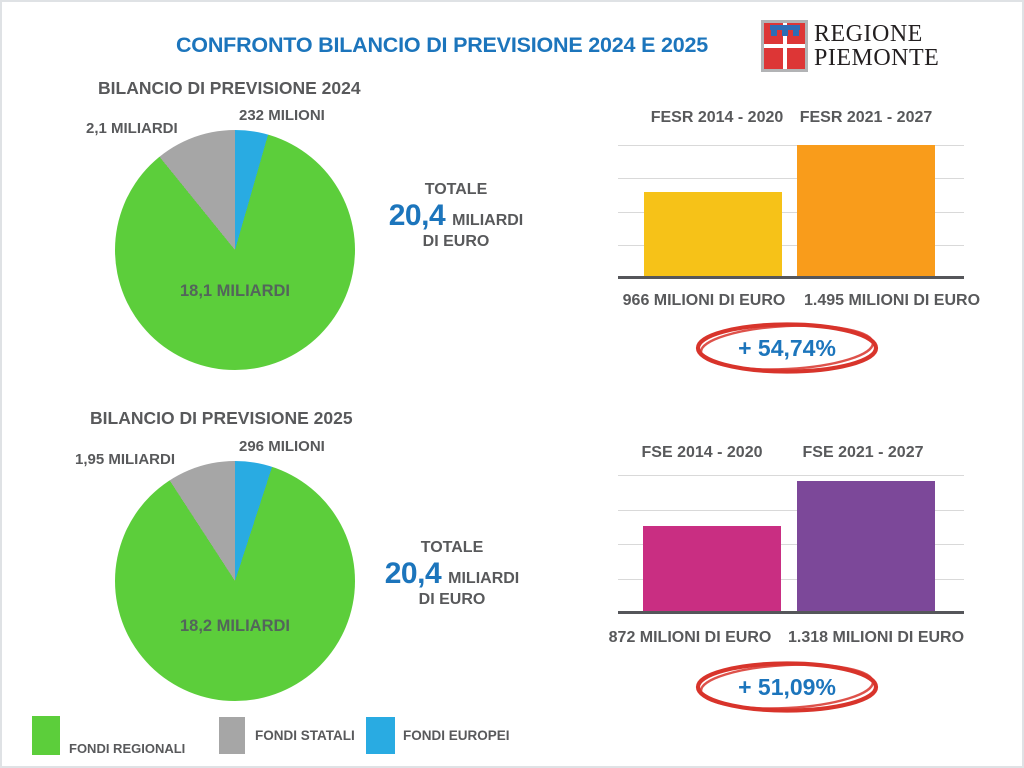 Image resolution: width=1024 pixels, height=768 pixels. I want to click on fse-delta-annotation: + 51,09%, so click(787, 687).